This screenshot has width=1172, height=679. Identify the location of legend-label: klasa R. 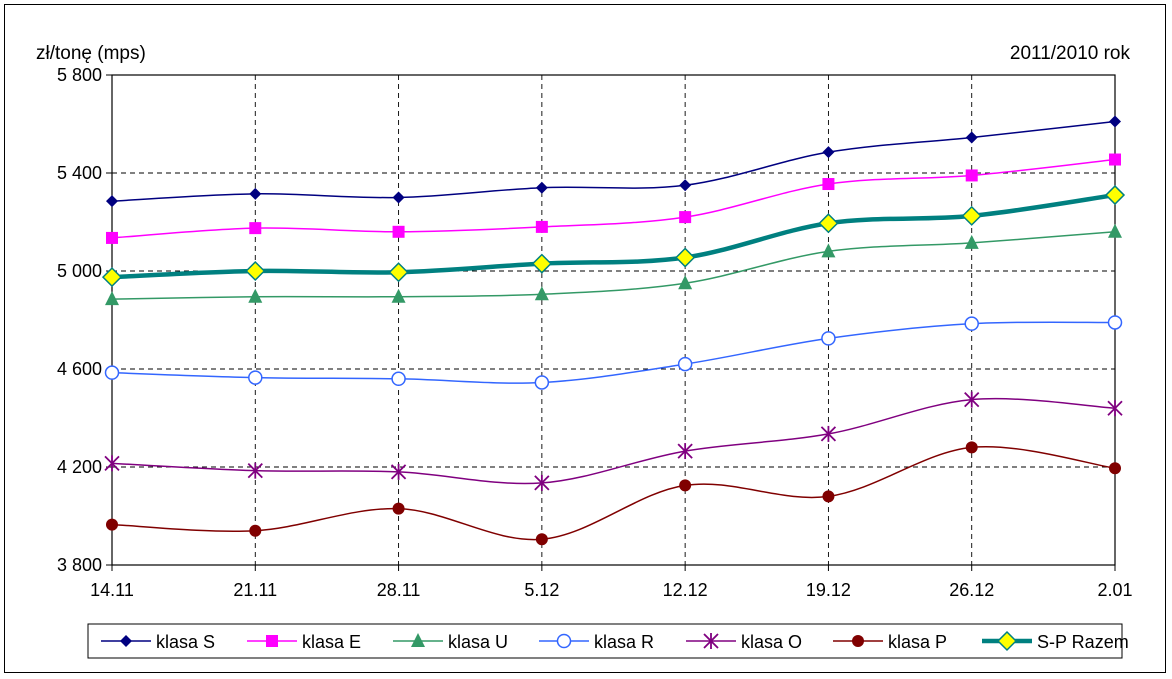
(624, 642).